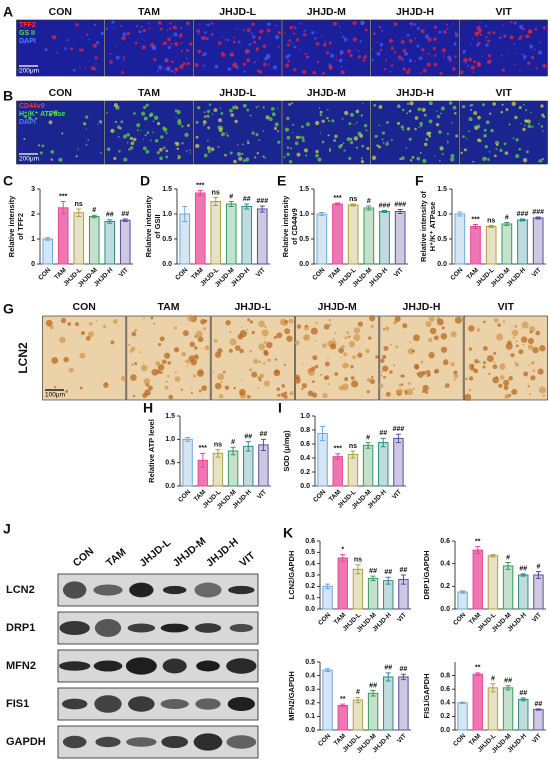 The image size is (550, 766). What do you see at coordinates (27, 33) in the screenshot?
I see `stain-label: GS II` at bounding box center [27, 33].